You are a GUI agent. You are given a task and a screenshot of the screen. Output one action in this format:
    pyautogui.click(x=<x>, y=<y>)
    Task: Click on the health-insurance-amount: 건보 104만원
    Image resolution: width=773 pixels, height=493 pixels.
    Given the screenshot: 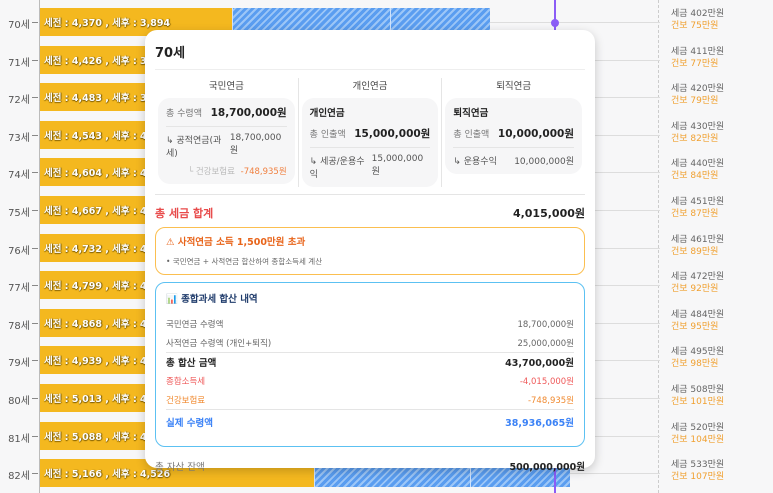 What is the action you would take?
    pyautogui.click(x=698, y=439)
    